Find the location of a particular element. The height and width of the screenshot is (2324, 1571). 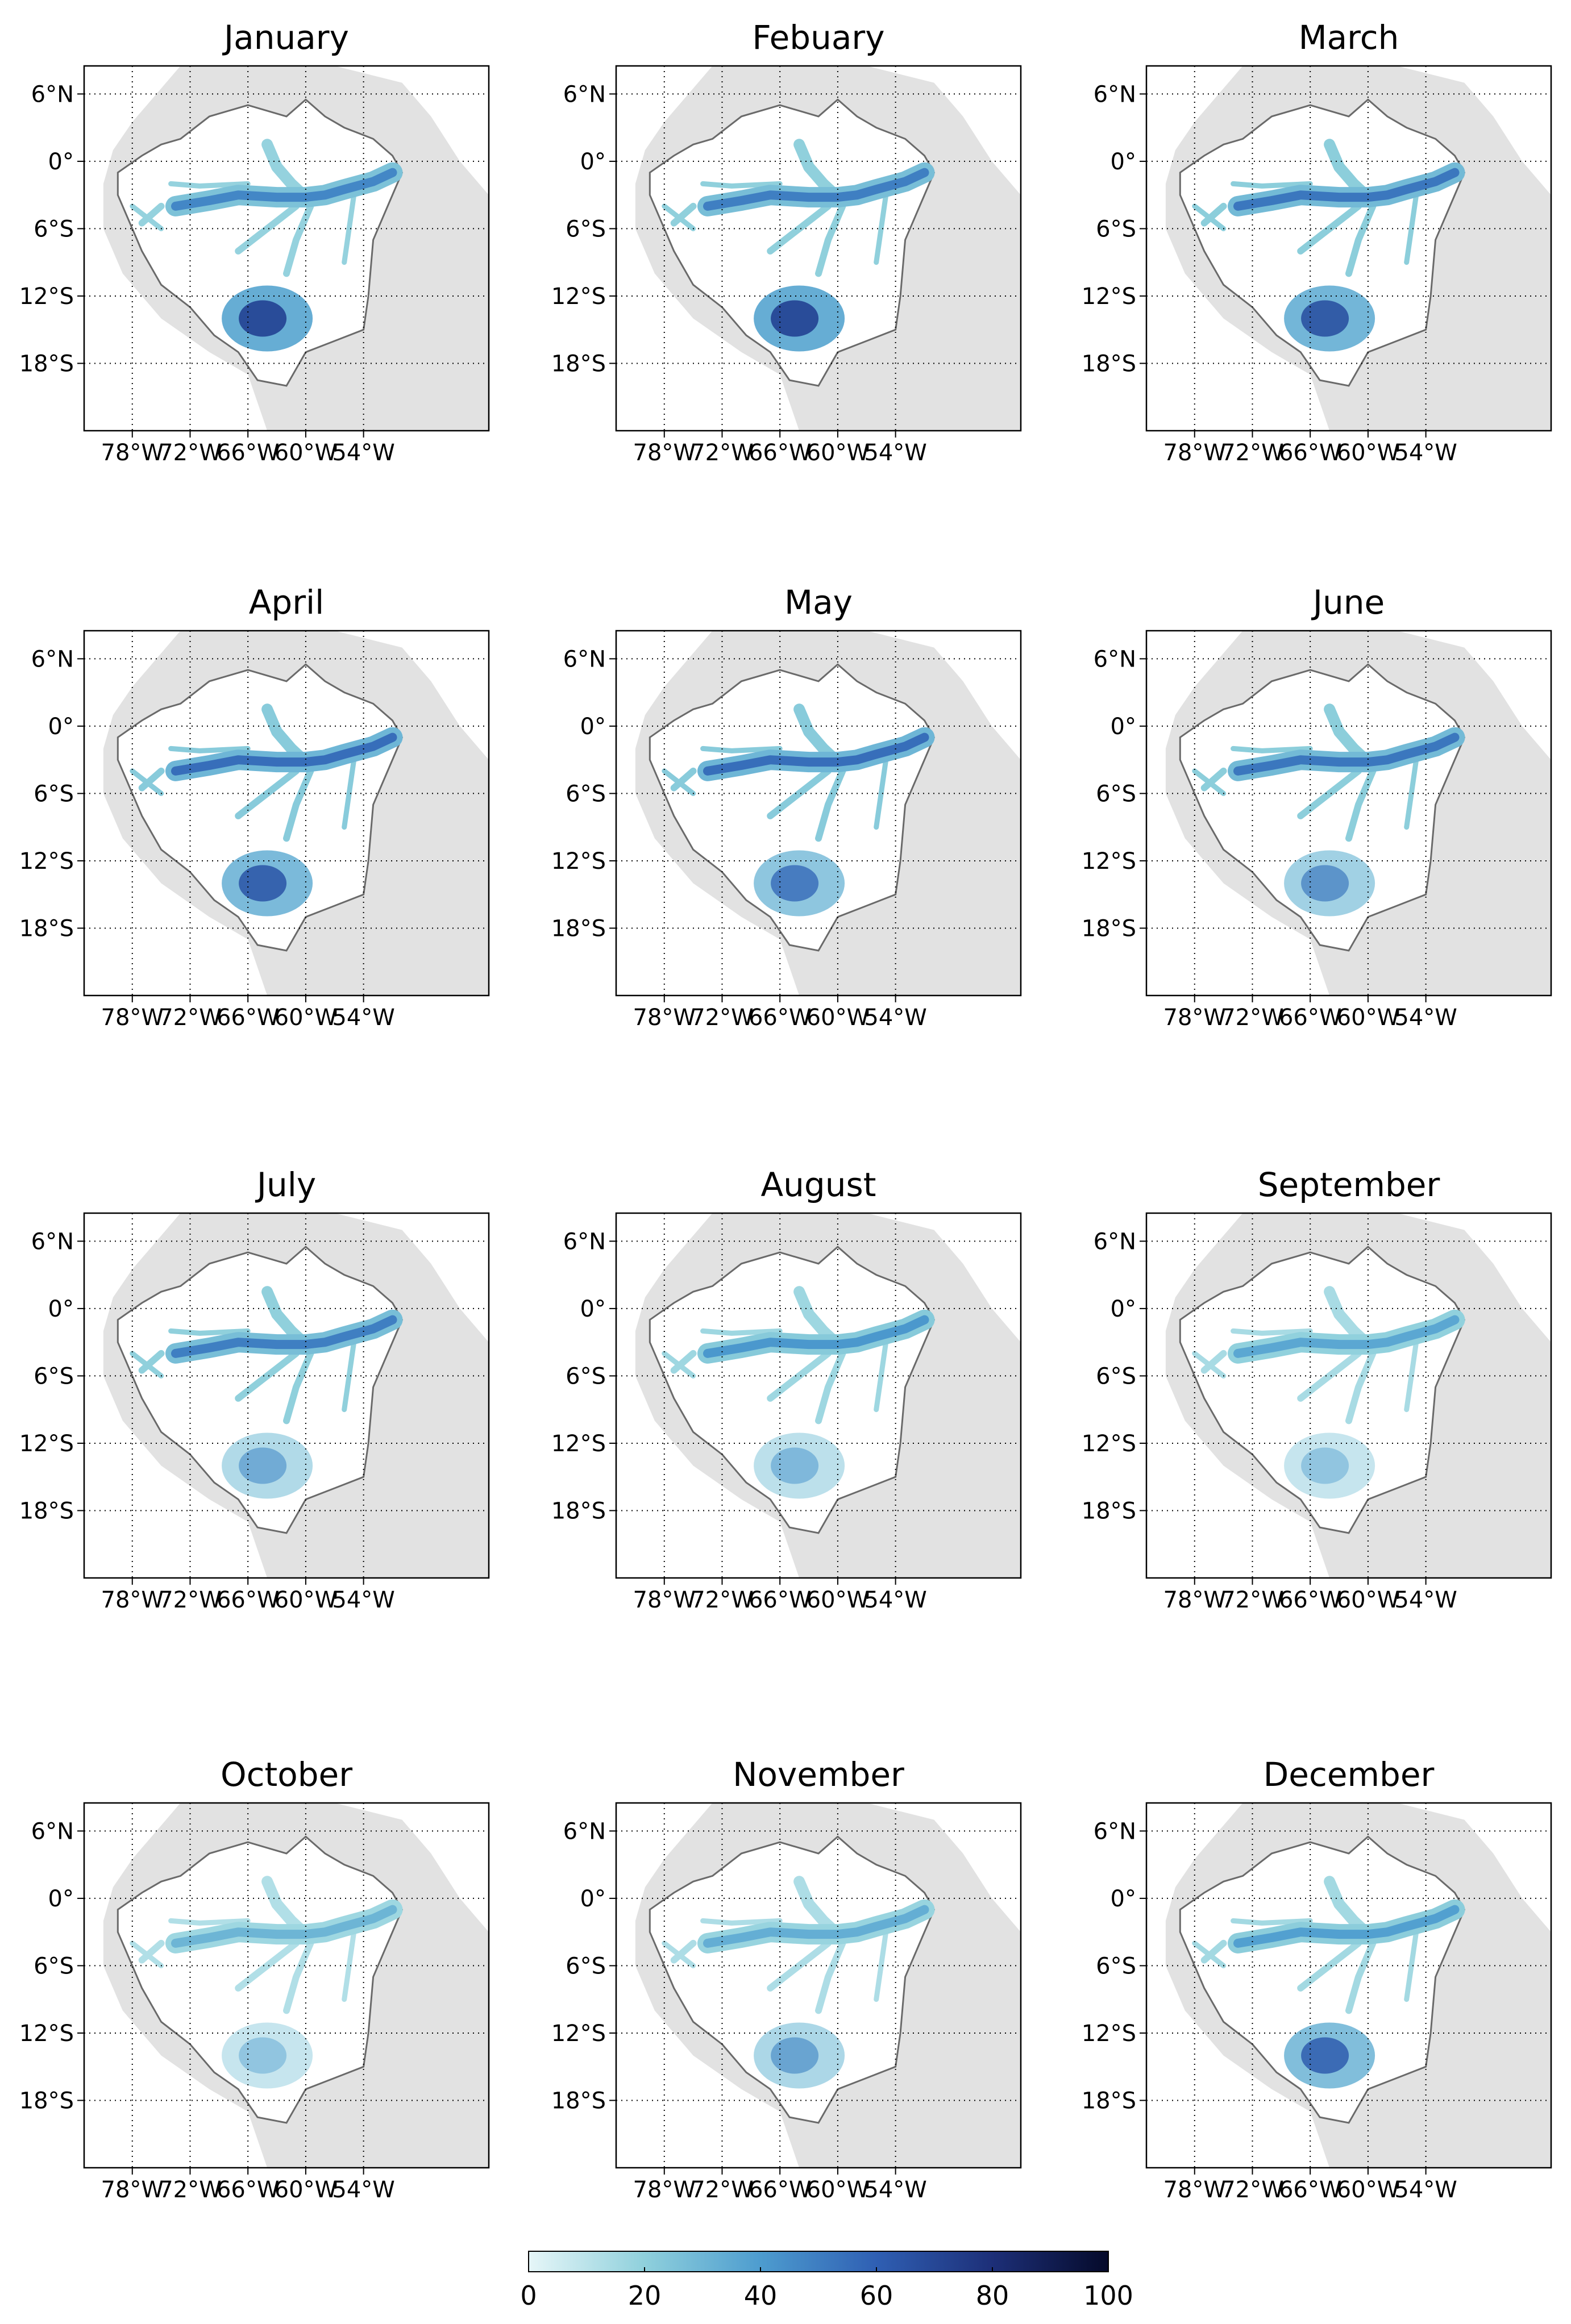

panel-title: Febuary is located at coordinates (818, 37).